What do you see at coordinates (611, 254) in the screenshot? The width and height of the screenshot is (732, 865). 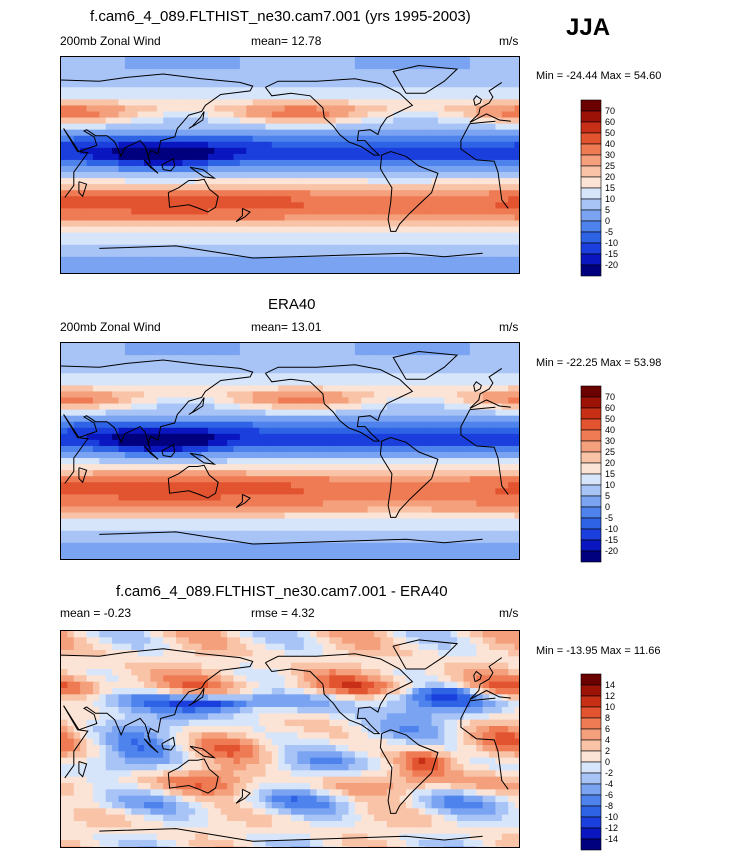 I see `colorbar-tick-label: -15` at bounding box center [611, 254].